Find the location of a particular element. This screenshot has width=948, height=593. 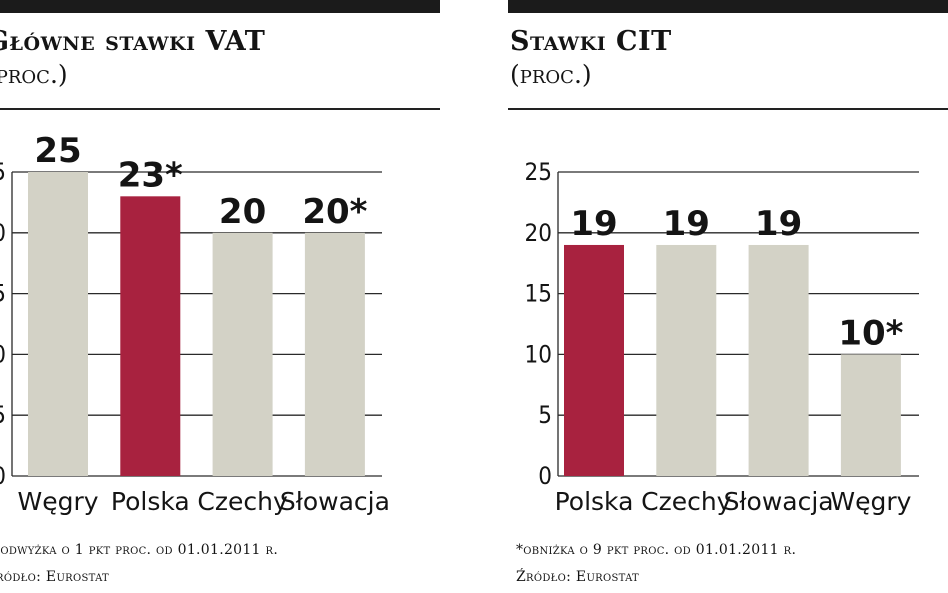

cit-chart-note: *obniżka o 9 pkt proc. od 01.01.2011 r. is located at coordinates (656, 550).